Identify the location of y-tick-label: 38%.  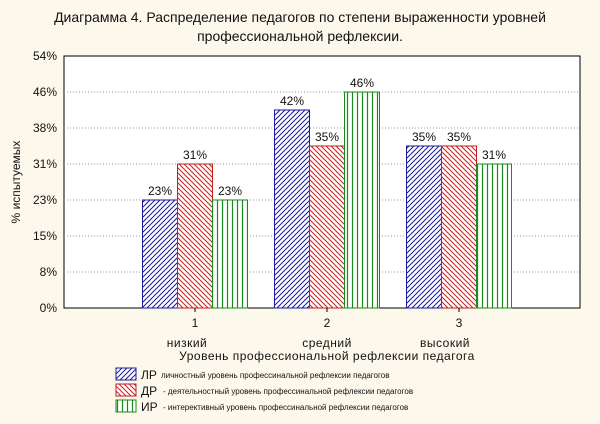
(45, 128).